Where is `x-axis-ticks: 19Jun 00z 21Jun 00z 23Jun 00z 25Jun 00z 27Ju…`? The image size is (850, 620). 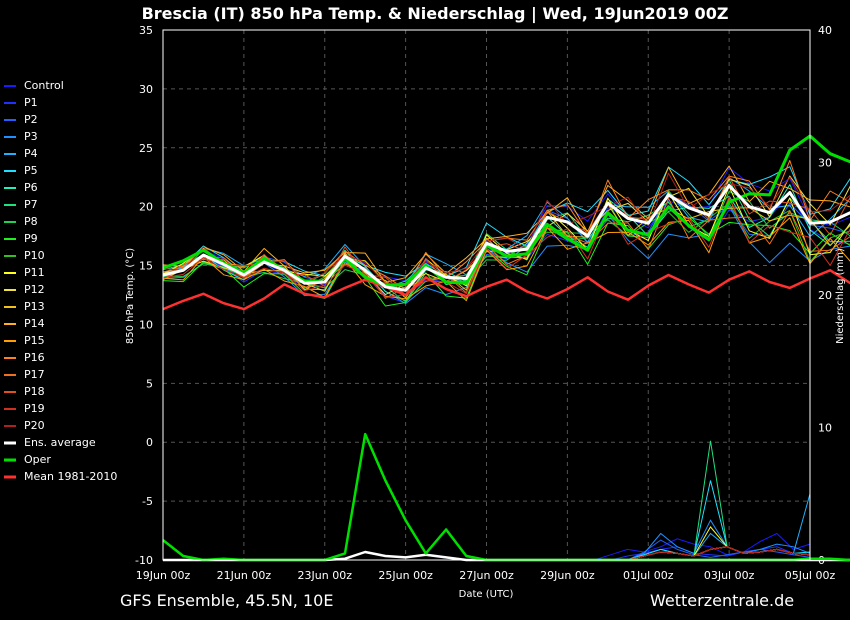
x-axis-ticks: 19Jun 00z 21Jun 00z 23Jun 00z 25Jun 00z 27Ju… is located at coordinates (486, 575).